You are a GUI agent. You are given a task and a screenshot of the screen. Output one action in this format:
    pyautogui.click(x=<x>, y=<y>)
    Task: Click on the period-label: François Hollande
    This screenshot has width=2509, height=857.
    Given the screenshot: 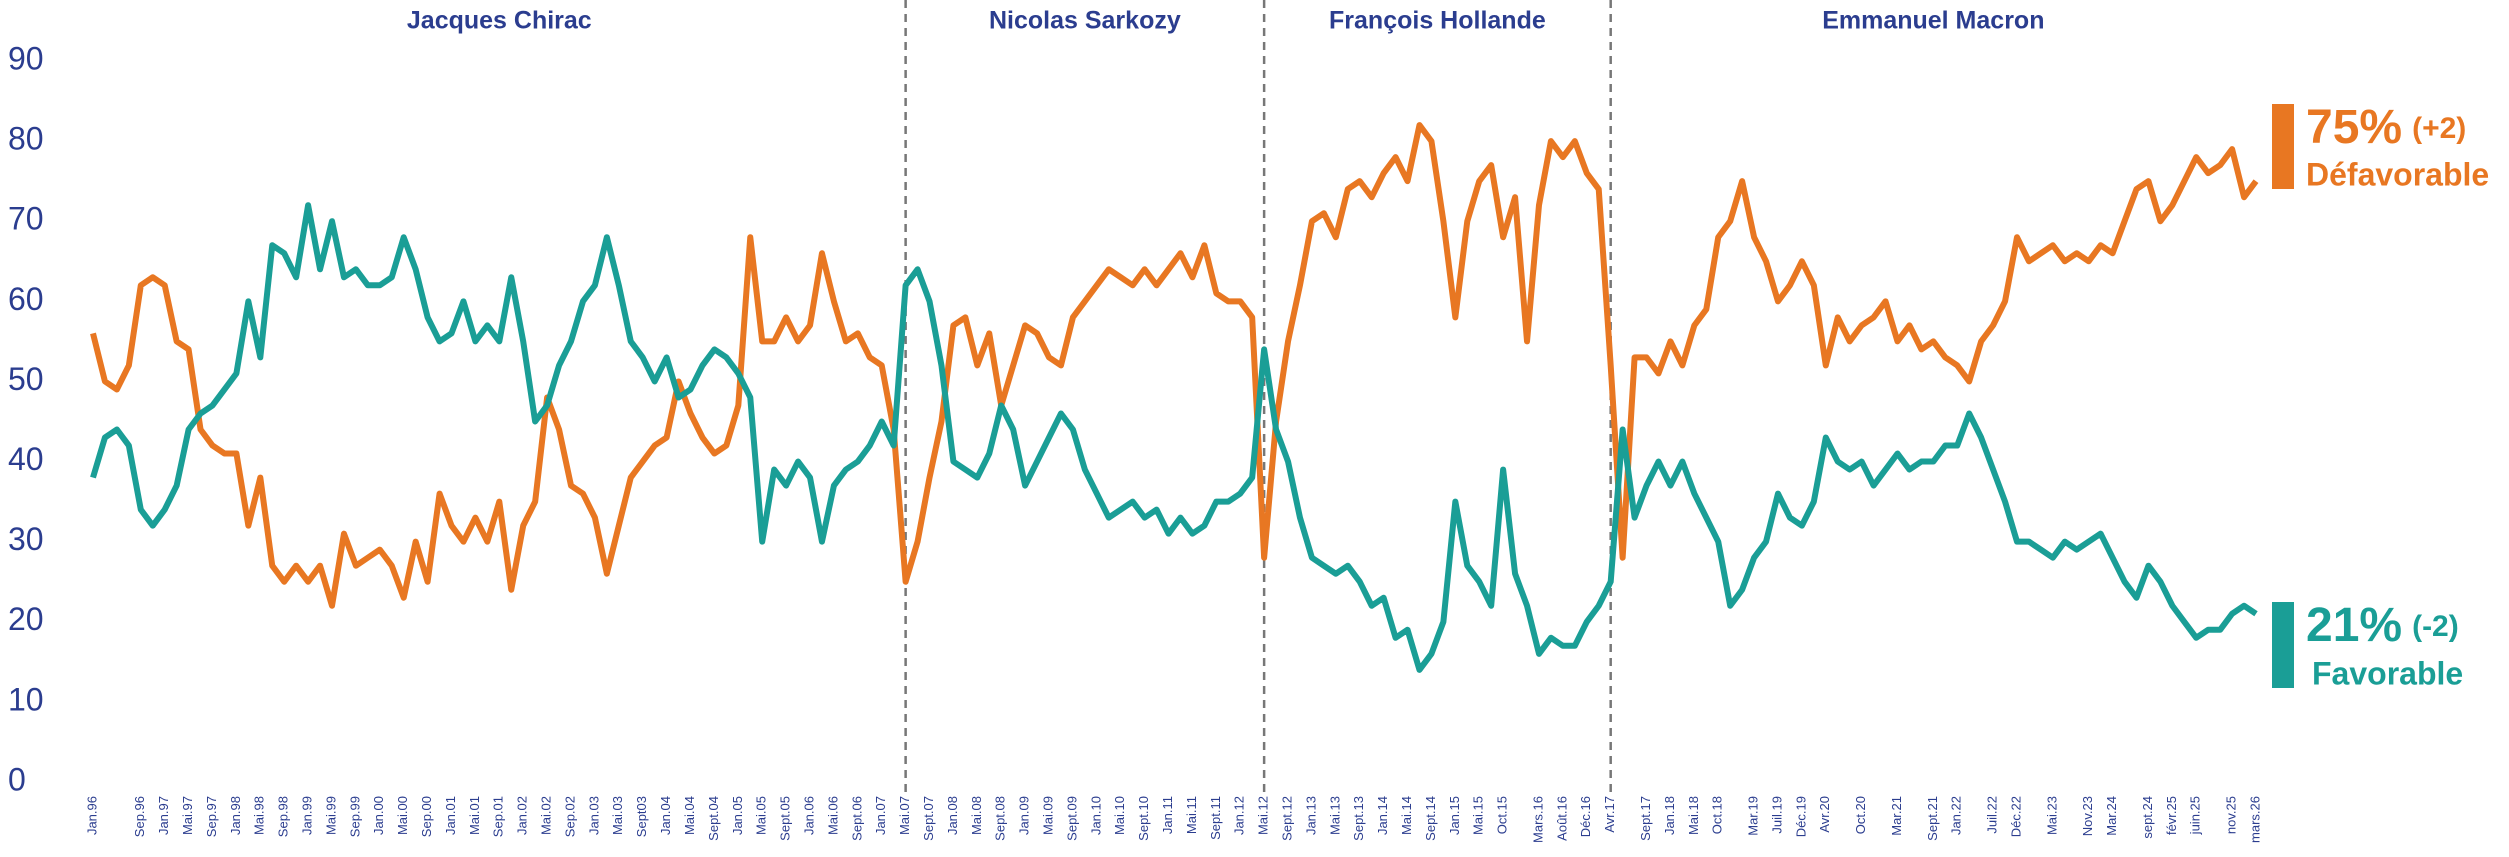 What is the action you would take?
    pyautogui.click(x=1437, y=21)
    